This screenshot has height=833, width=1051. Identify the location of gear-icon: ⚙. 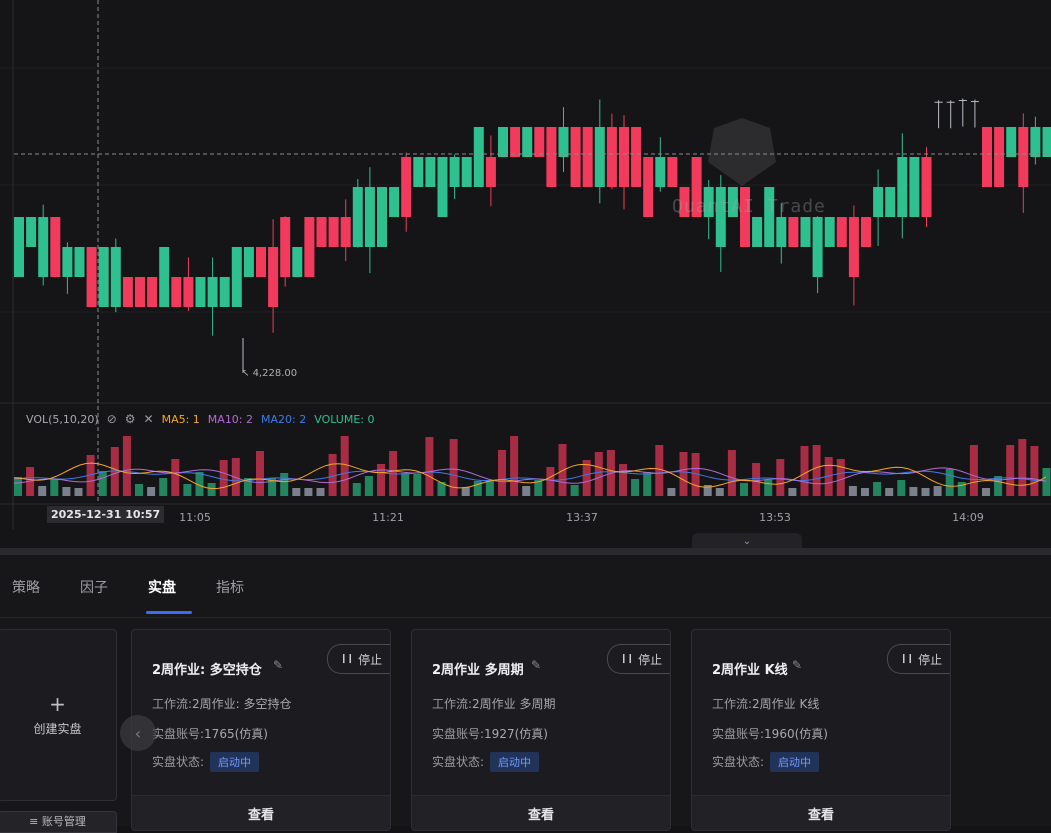
(130, 419).